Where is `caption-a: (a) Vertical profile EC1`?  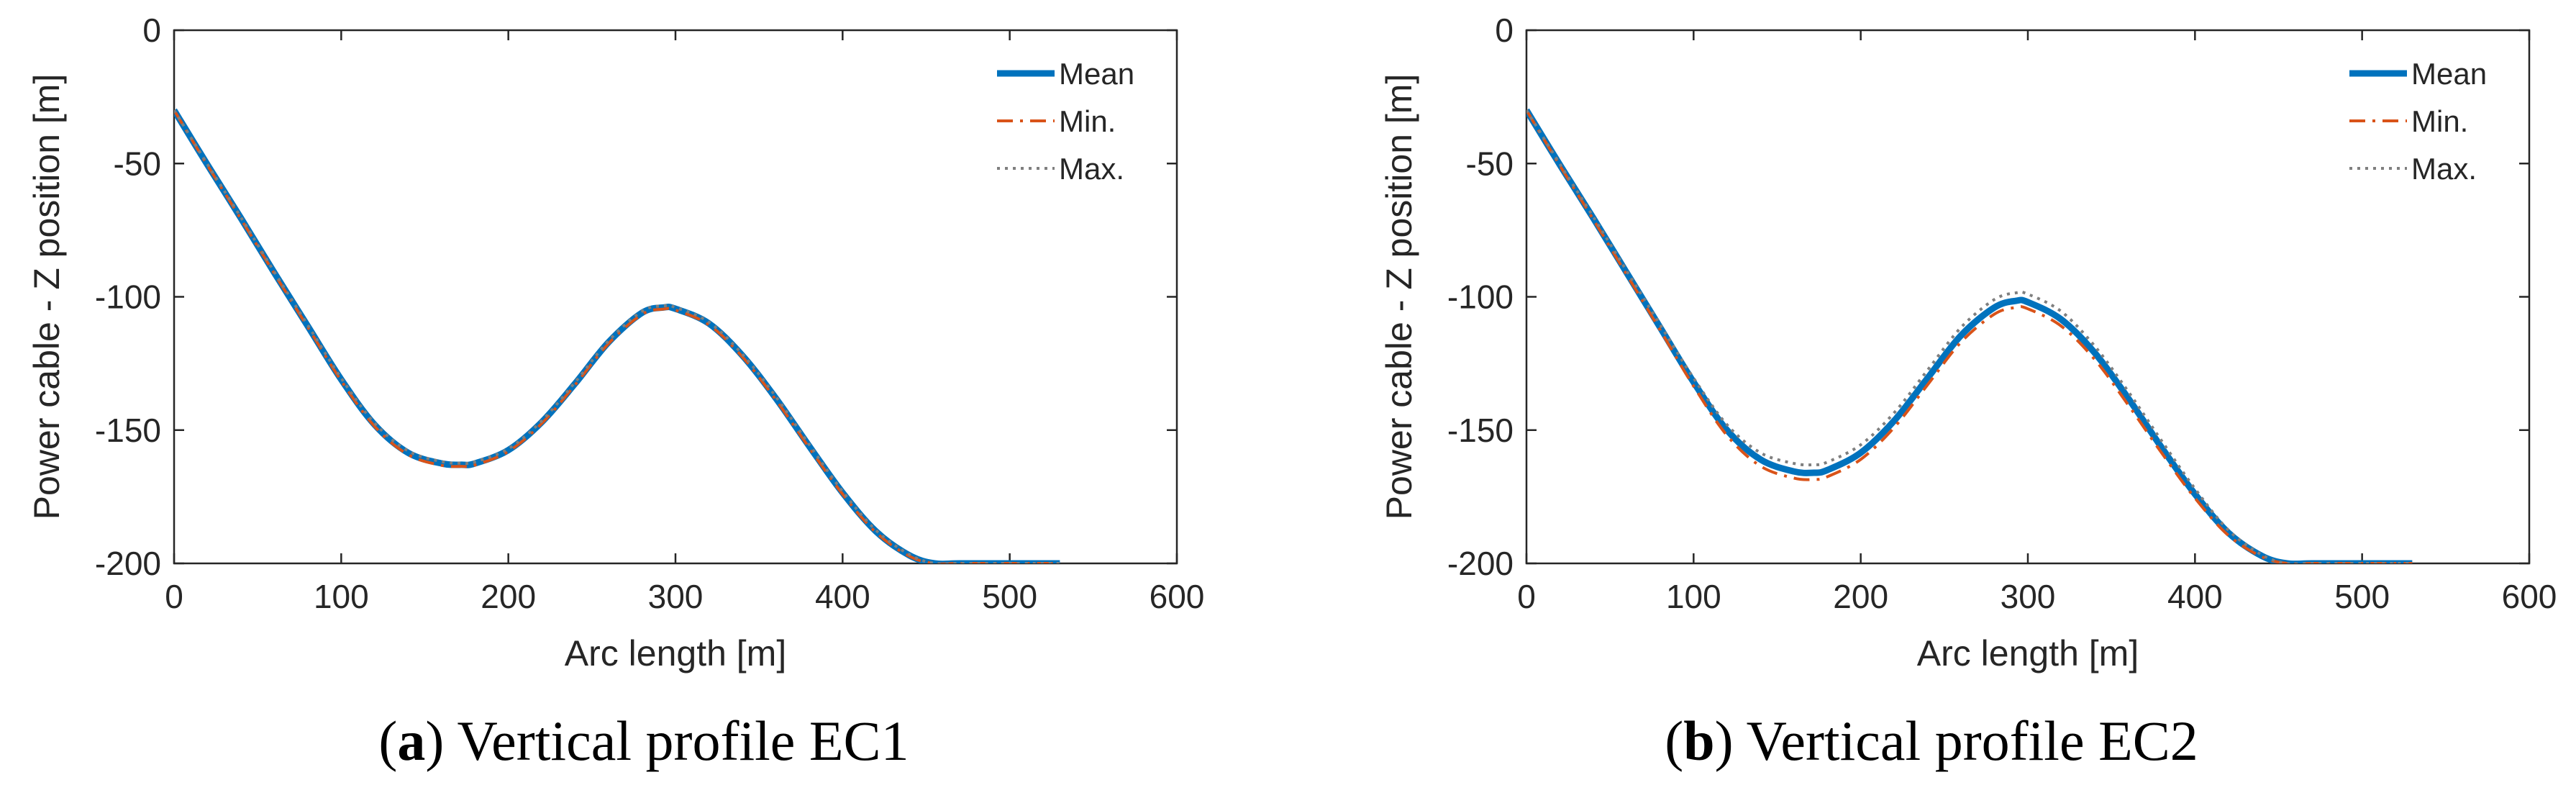
caption-a: (a) Vertical profile EC1 is located at coordinates (643, 740).